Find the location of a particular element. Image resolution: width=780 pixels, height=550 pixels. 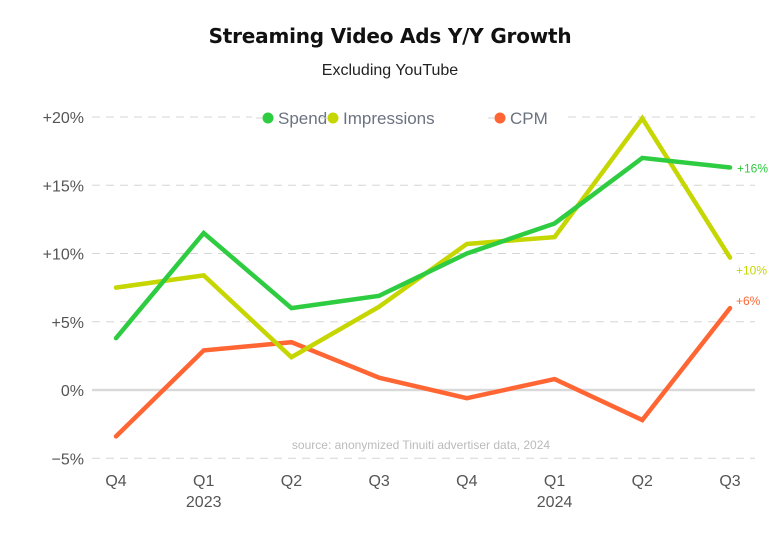

legend-background is located at coordinates (410, 118).